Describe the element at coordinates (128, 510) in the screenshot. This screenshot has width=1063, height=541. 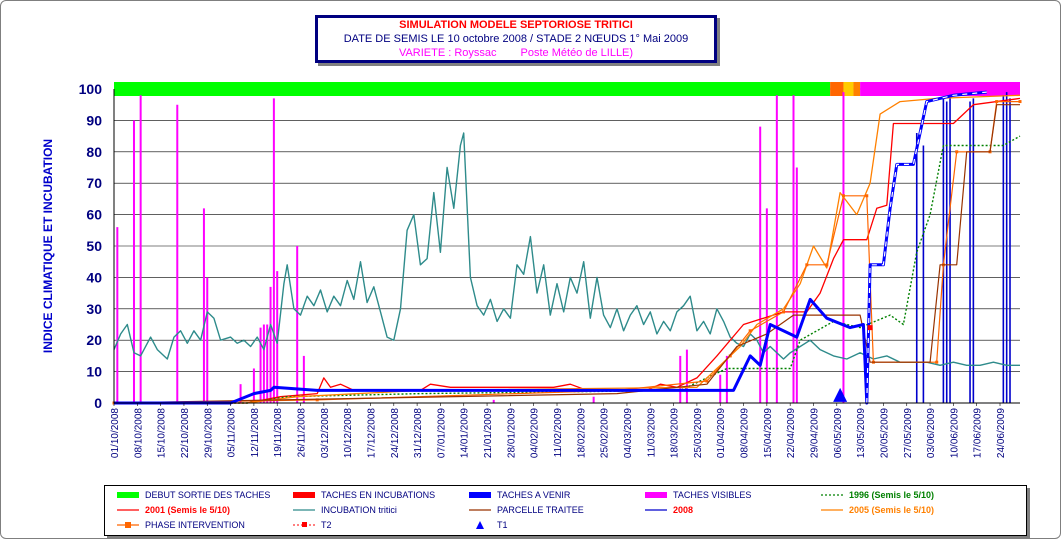
I see `legend-swatch-2001` at that location.